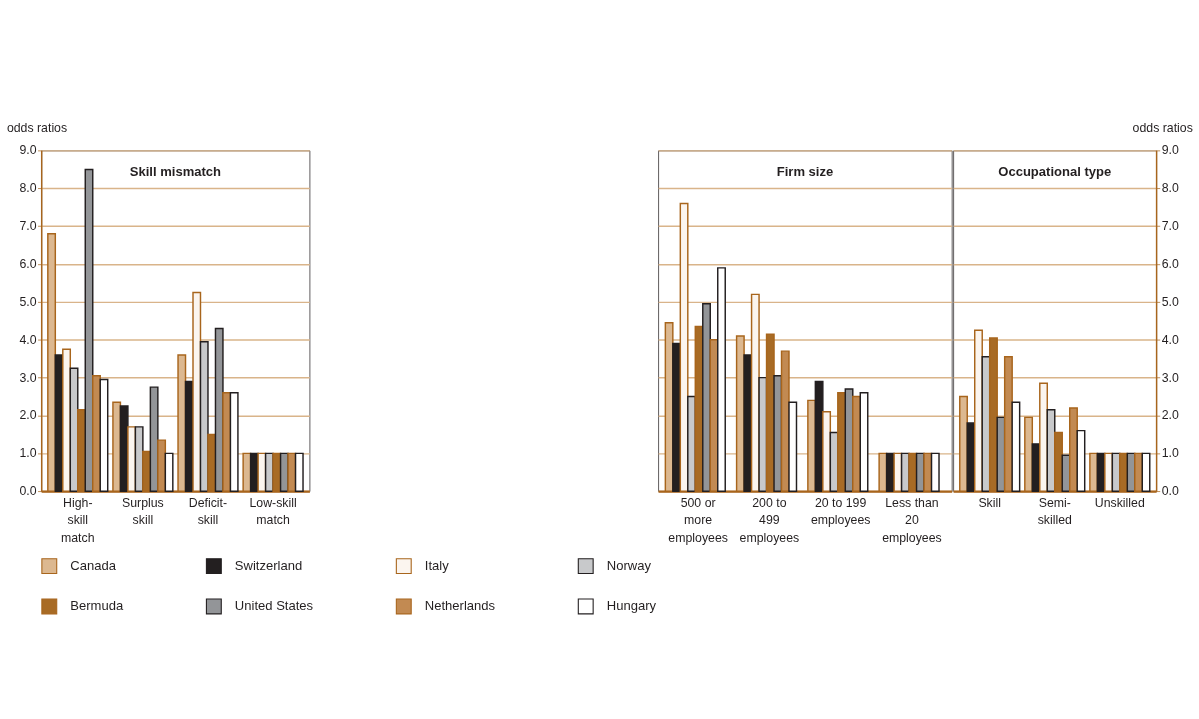 This screenshot has height=719, width=1199. What do you see at coordinates (805, 171) in the screenshot?
I see `text: Firm size` at bounding box center [805, 171].